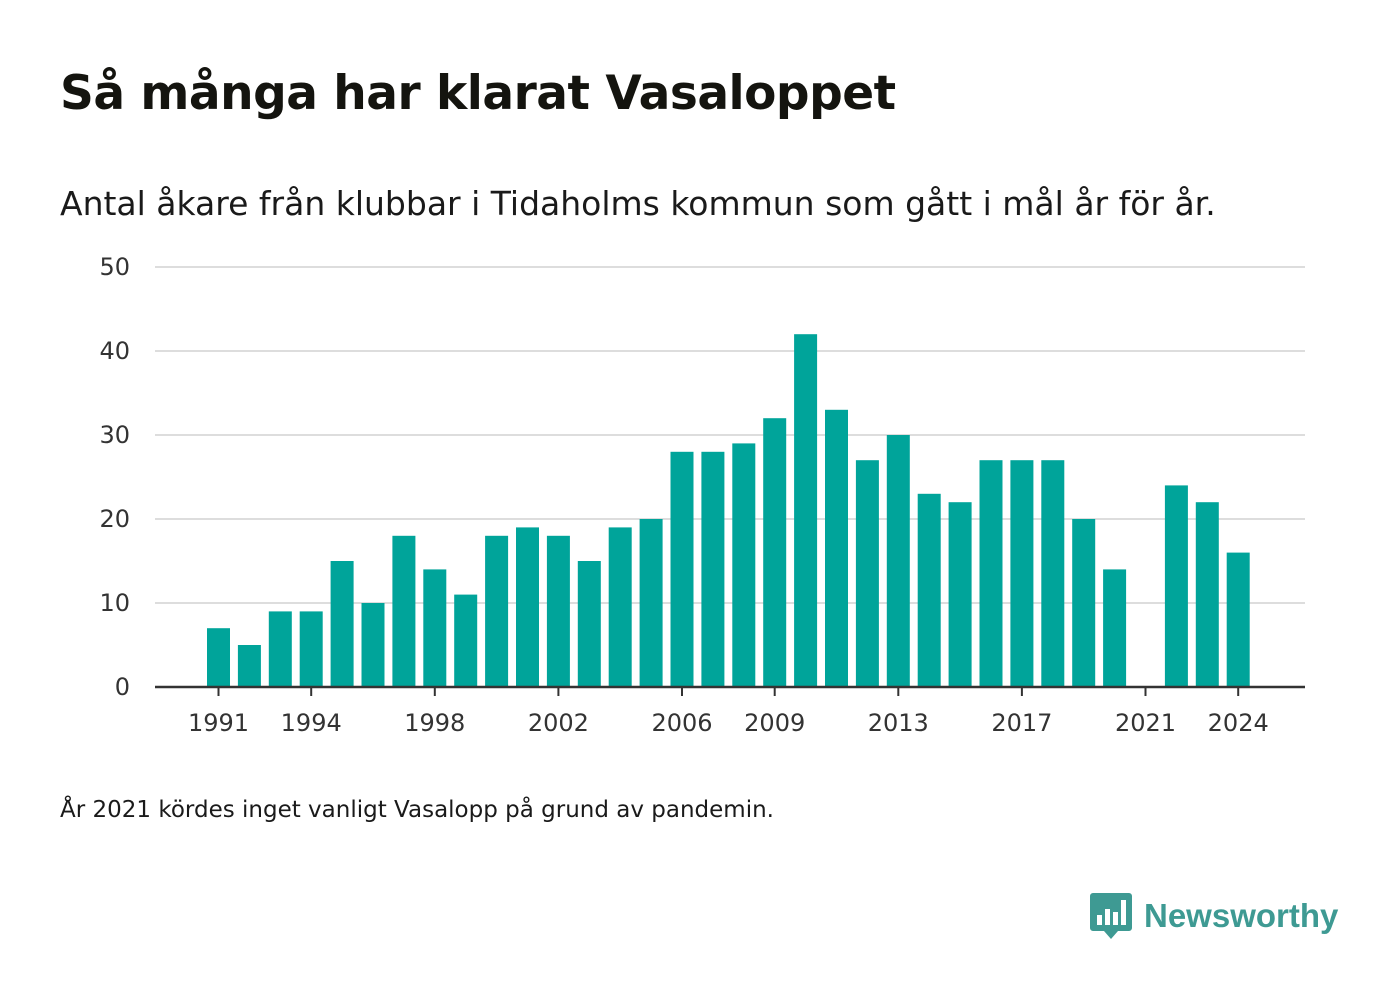  I want to click on bar-1991, so click(218, 657).